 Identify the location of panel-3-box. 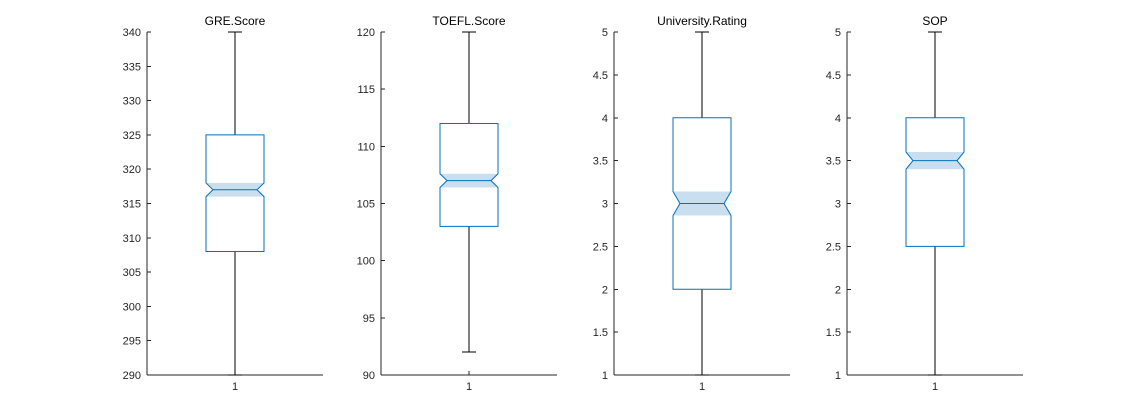
(702, 203).